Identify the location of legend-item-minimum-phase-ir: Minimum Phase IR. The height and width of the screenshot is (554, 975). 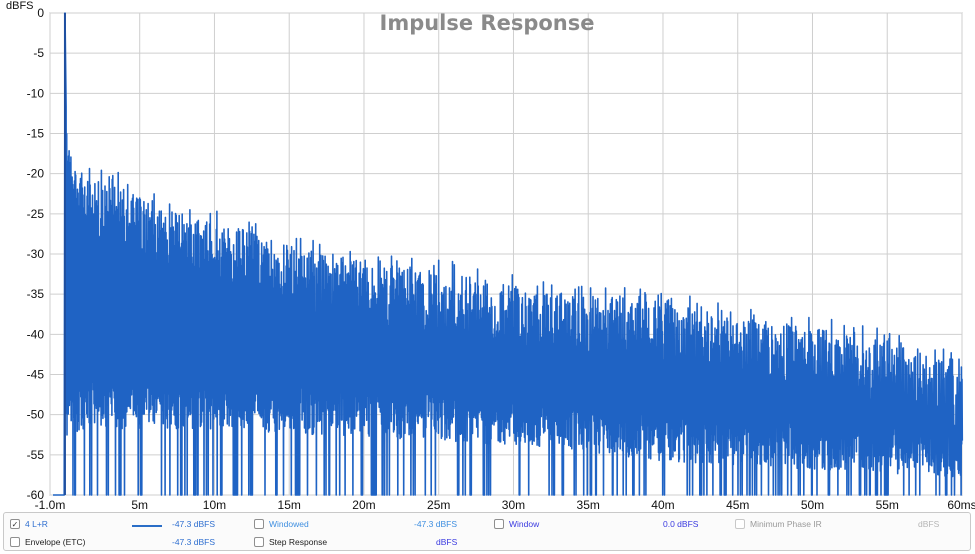
(778, 524).